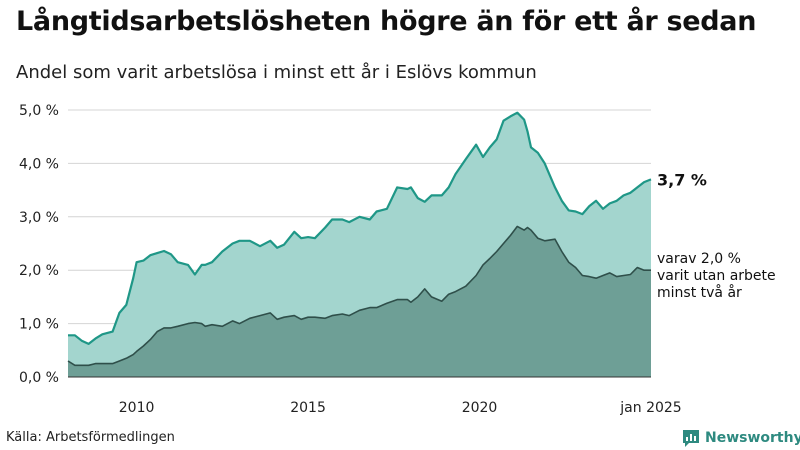 Image resolution: width=800 pixels, height=450 pixels. Describe the element at coordinates (39, 271) in the screenshot. I see `y-tick-label: 2,0 %` at that location.